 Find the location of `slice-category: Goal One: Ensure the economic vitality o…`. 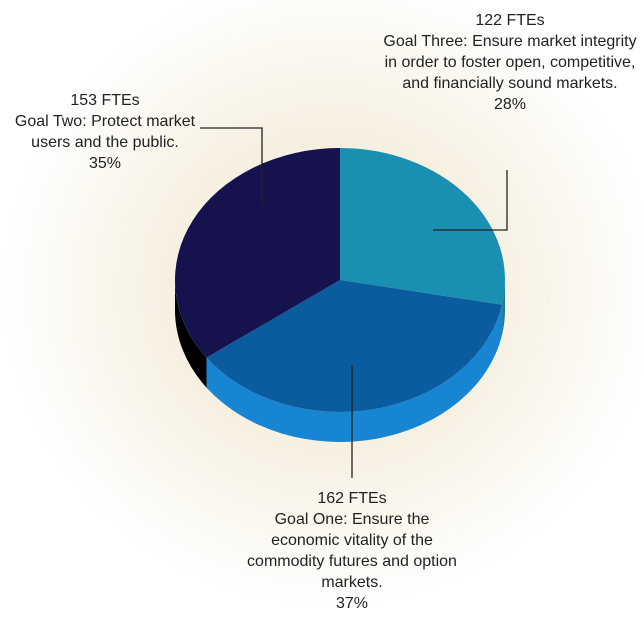

slice-category: Goal One: Ensure the economic vitality o… is located at coordinates (352, 551).